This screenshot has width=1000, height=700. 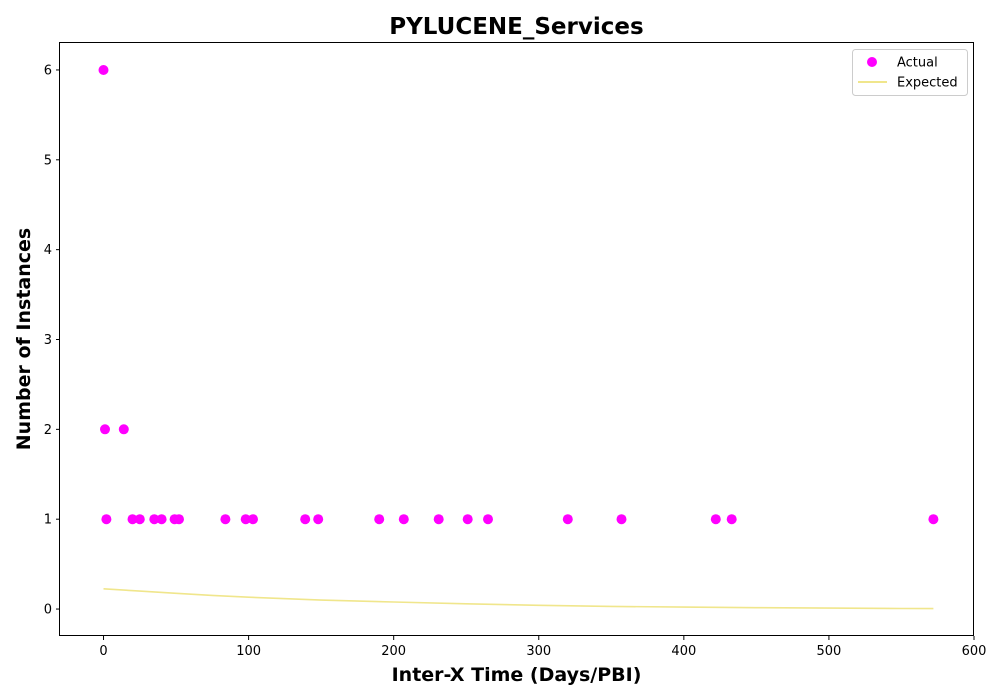 What do you see at coordinates (917, 63) in the screenshot?
I see `legend-actual-label: Actual` at bounding box center [917, 63].